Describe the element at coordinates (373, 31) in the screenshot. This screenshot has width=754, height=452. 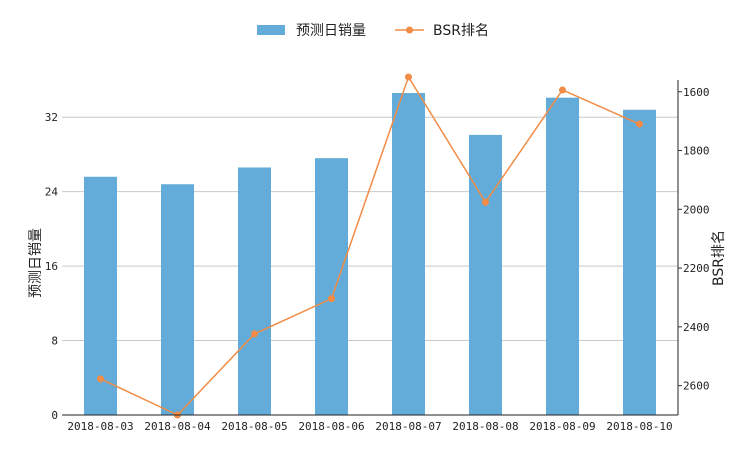
I see `legend: 预测日销量 BSR排名` at that location.